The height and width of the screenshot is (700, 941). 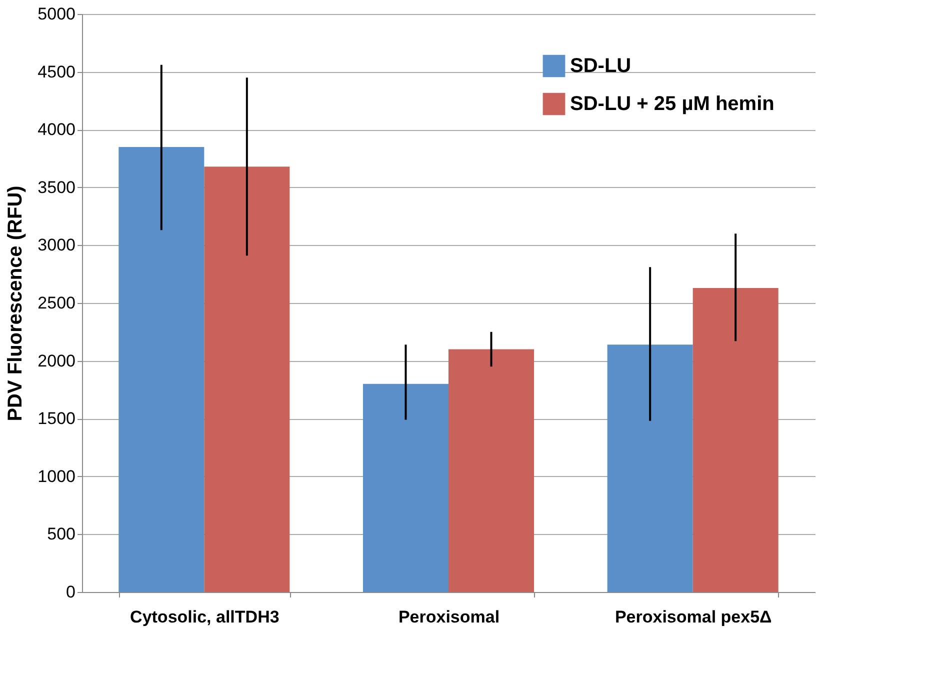 What do you see at coordinates (15, 304) in the screenshot?
I see `y-axis-title: PDV Fluorescence (RFU)` at bounding box center [15, 304].